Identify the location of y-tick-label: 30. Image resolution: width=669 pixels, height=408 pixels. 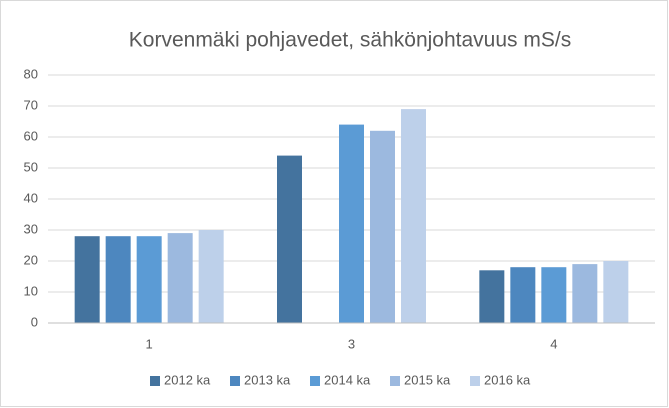
(31, 228).